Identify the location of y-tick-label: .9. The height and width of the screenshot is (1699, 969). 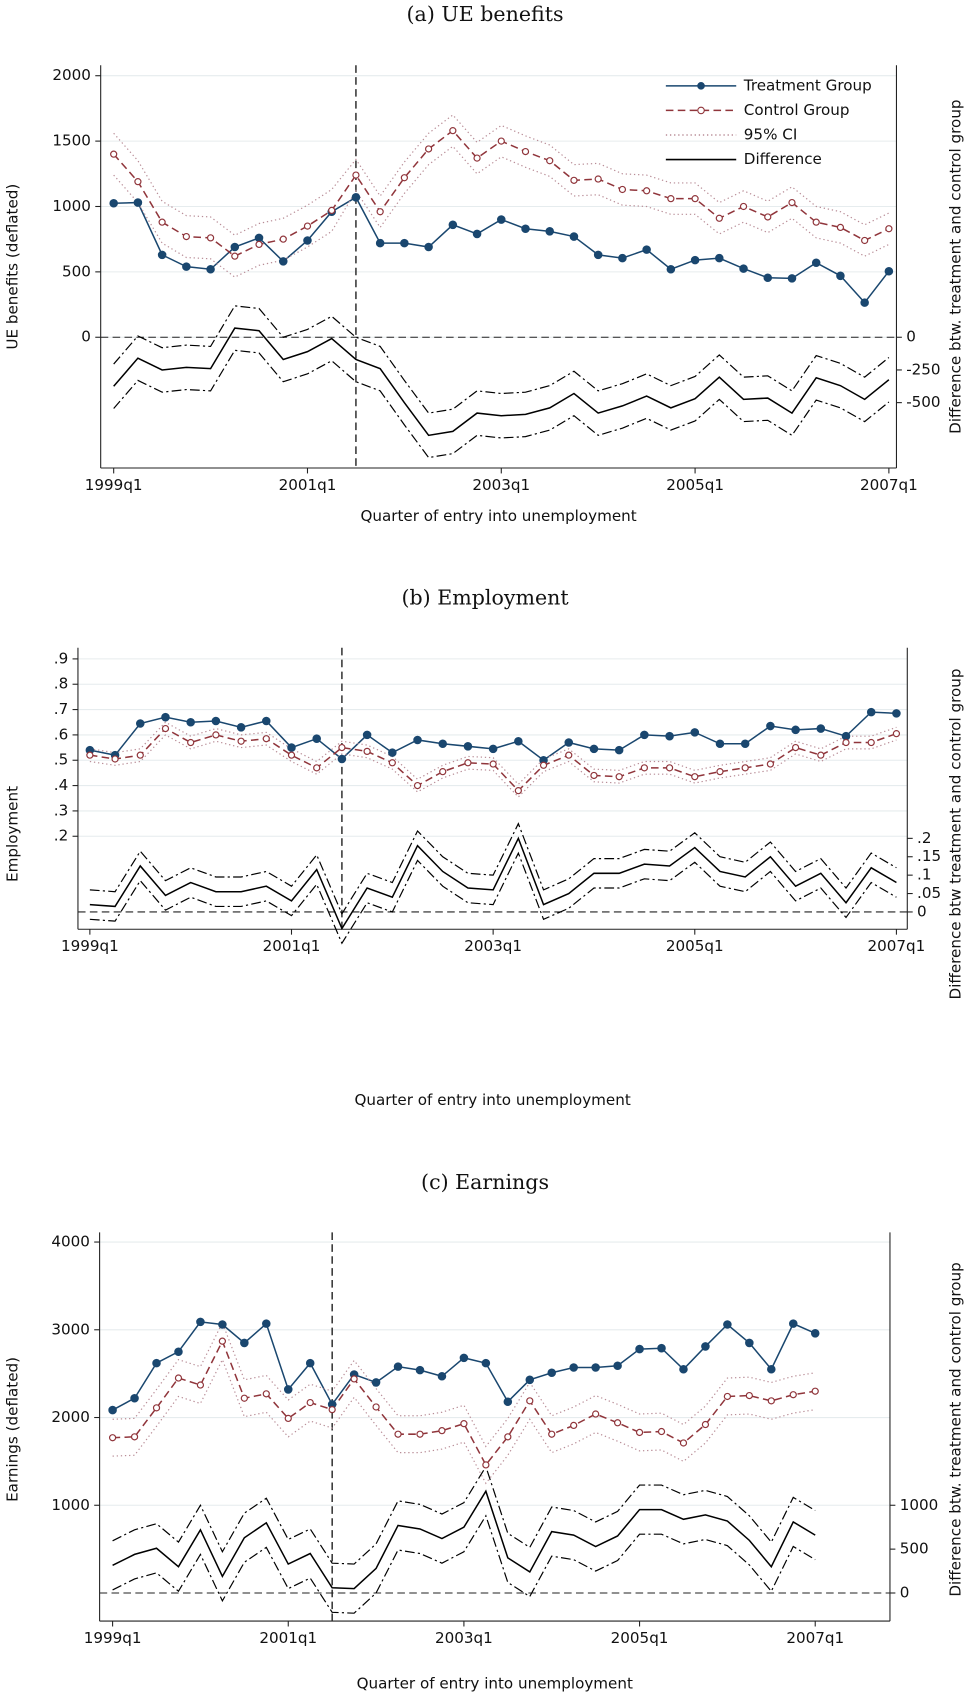
(61, 658).